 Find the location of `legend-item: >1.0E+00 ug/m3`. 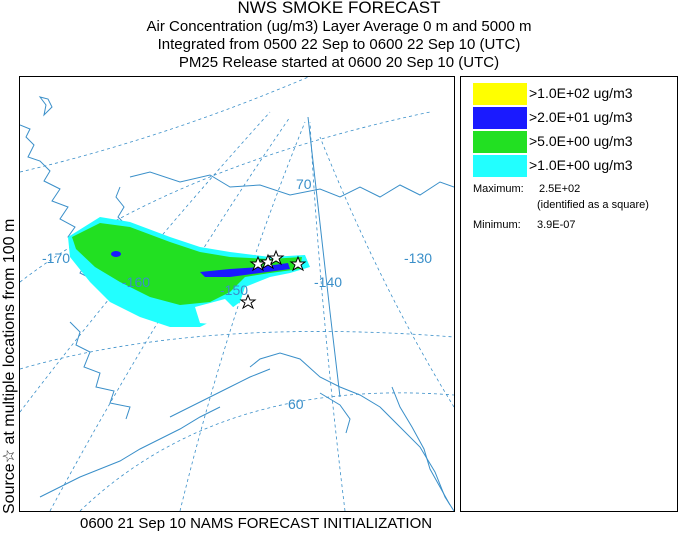

legend-item: >1.0E+00 ug/m3 is located at coordinates (573, 166).